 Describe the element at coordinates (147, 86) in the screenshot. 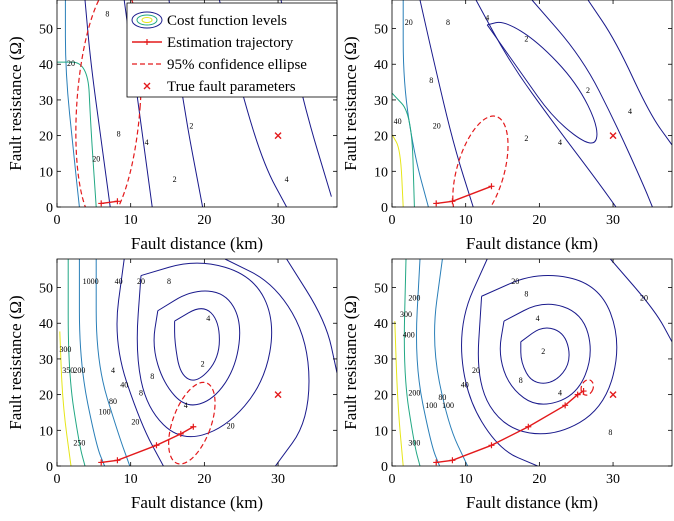

I see `cross-icon` at that location.